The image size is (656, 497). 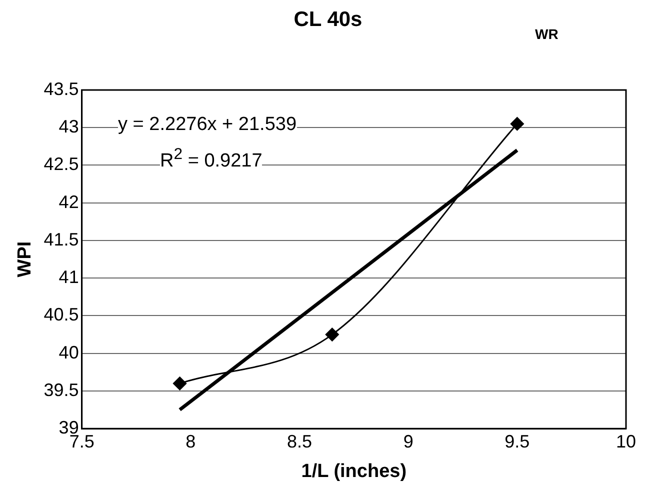 What do you see at coordinates (68, 352) in the screenshot?
I see `y-tick-label: 40` at bounding box center [68, 352].